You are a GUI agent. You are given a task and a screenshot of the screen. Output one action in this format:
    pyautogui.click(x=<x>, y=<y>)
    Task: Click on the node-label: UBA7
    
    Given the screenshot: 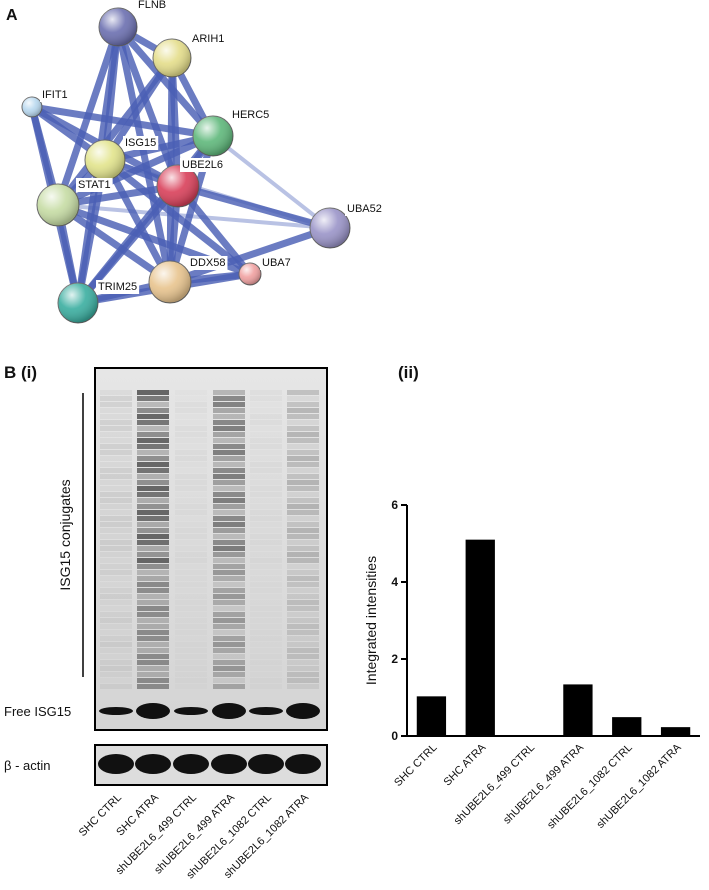 What is the action you would take?
    pyautogui.click(x=276, y=263)
    